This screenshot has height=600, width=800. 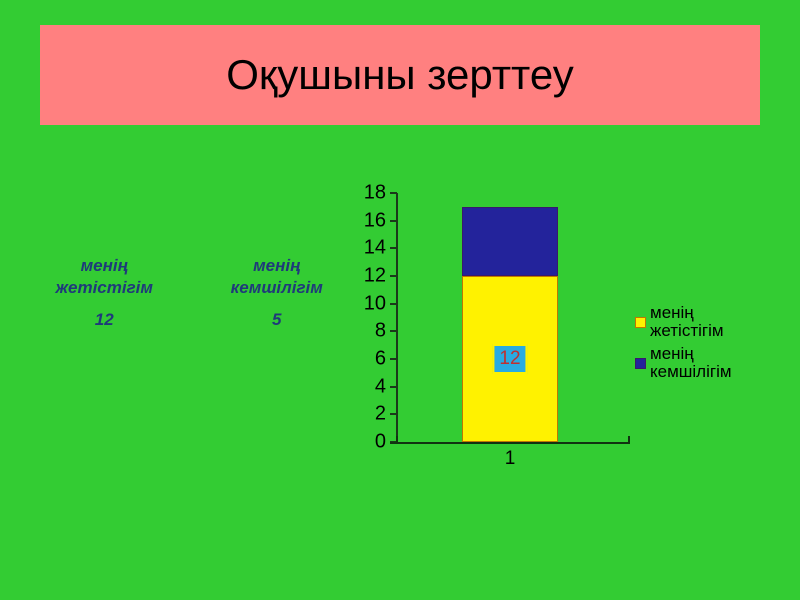 What do you see at coordinates (510, 241) in the screenshot?
I see `bar-segment-shortcoming` at bounding box center [510, 241].